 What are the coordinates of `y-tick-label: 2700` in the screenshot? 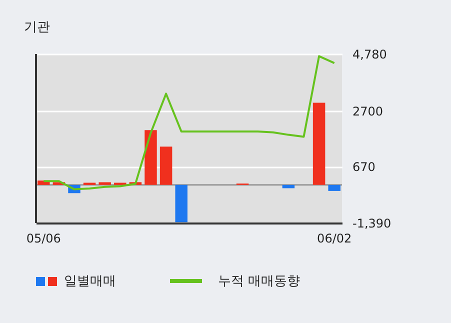 It's located at (368, 111).